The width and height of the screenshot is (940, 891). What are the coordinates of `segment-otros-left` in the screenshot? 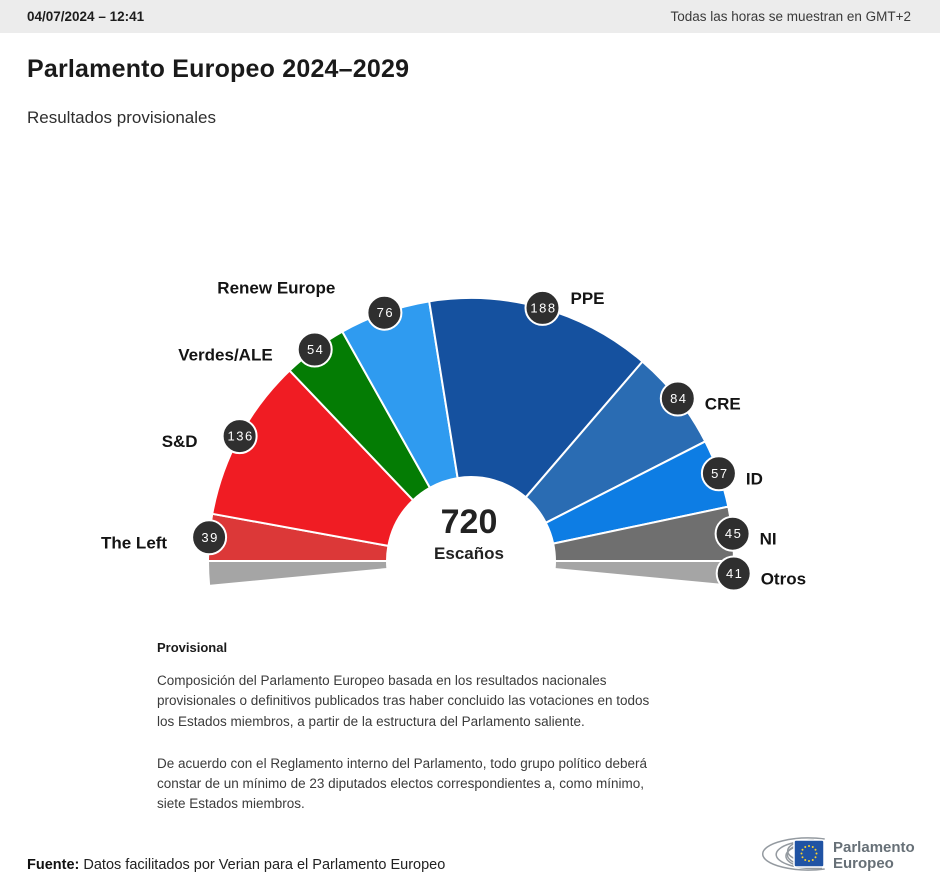 It's located at (297, 573).